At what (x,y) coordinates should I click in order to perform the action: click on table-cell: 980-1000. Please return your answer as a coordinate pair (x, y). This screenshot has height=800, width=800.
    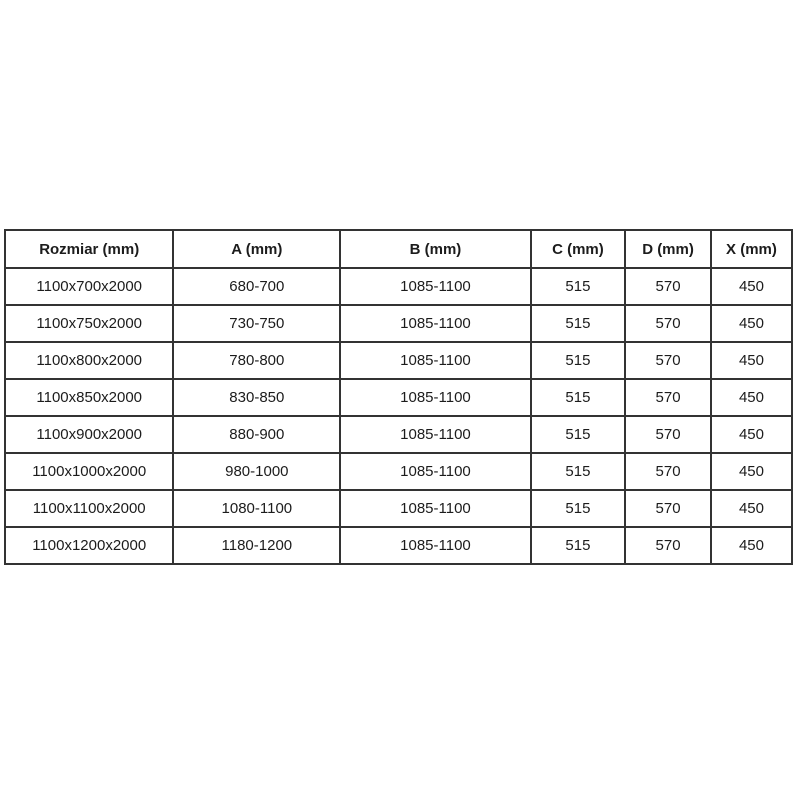
    Looking at the image, I should click on (257, 471).